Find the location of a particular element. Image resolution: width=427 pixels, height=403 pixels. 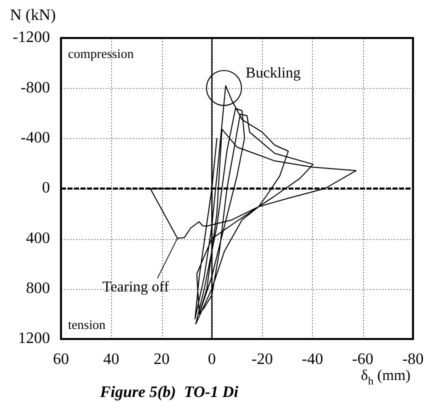

y-tick-label: 1200 is located at coordinates (34, 339).